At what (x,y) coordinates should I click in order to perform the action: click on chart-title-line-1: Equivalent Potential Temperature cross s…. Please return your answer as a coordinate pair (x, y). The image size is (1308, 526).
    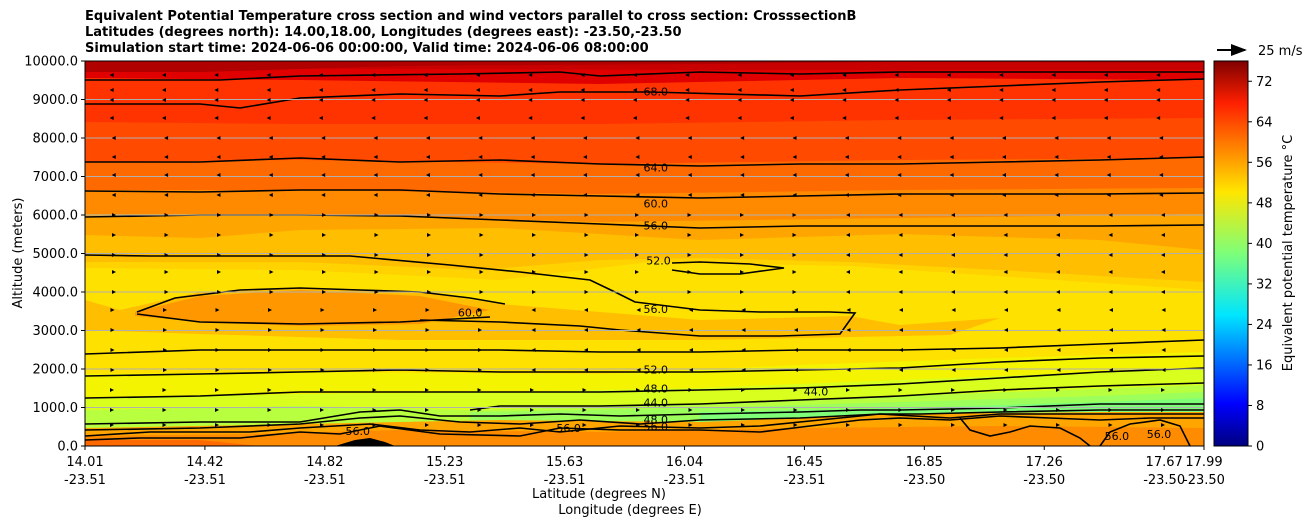
    Looking at the image, I should click on (471, 16).